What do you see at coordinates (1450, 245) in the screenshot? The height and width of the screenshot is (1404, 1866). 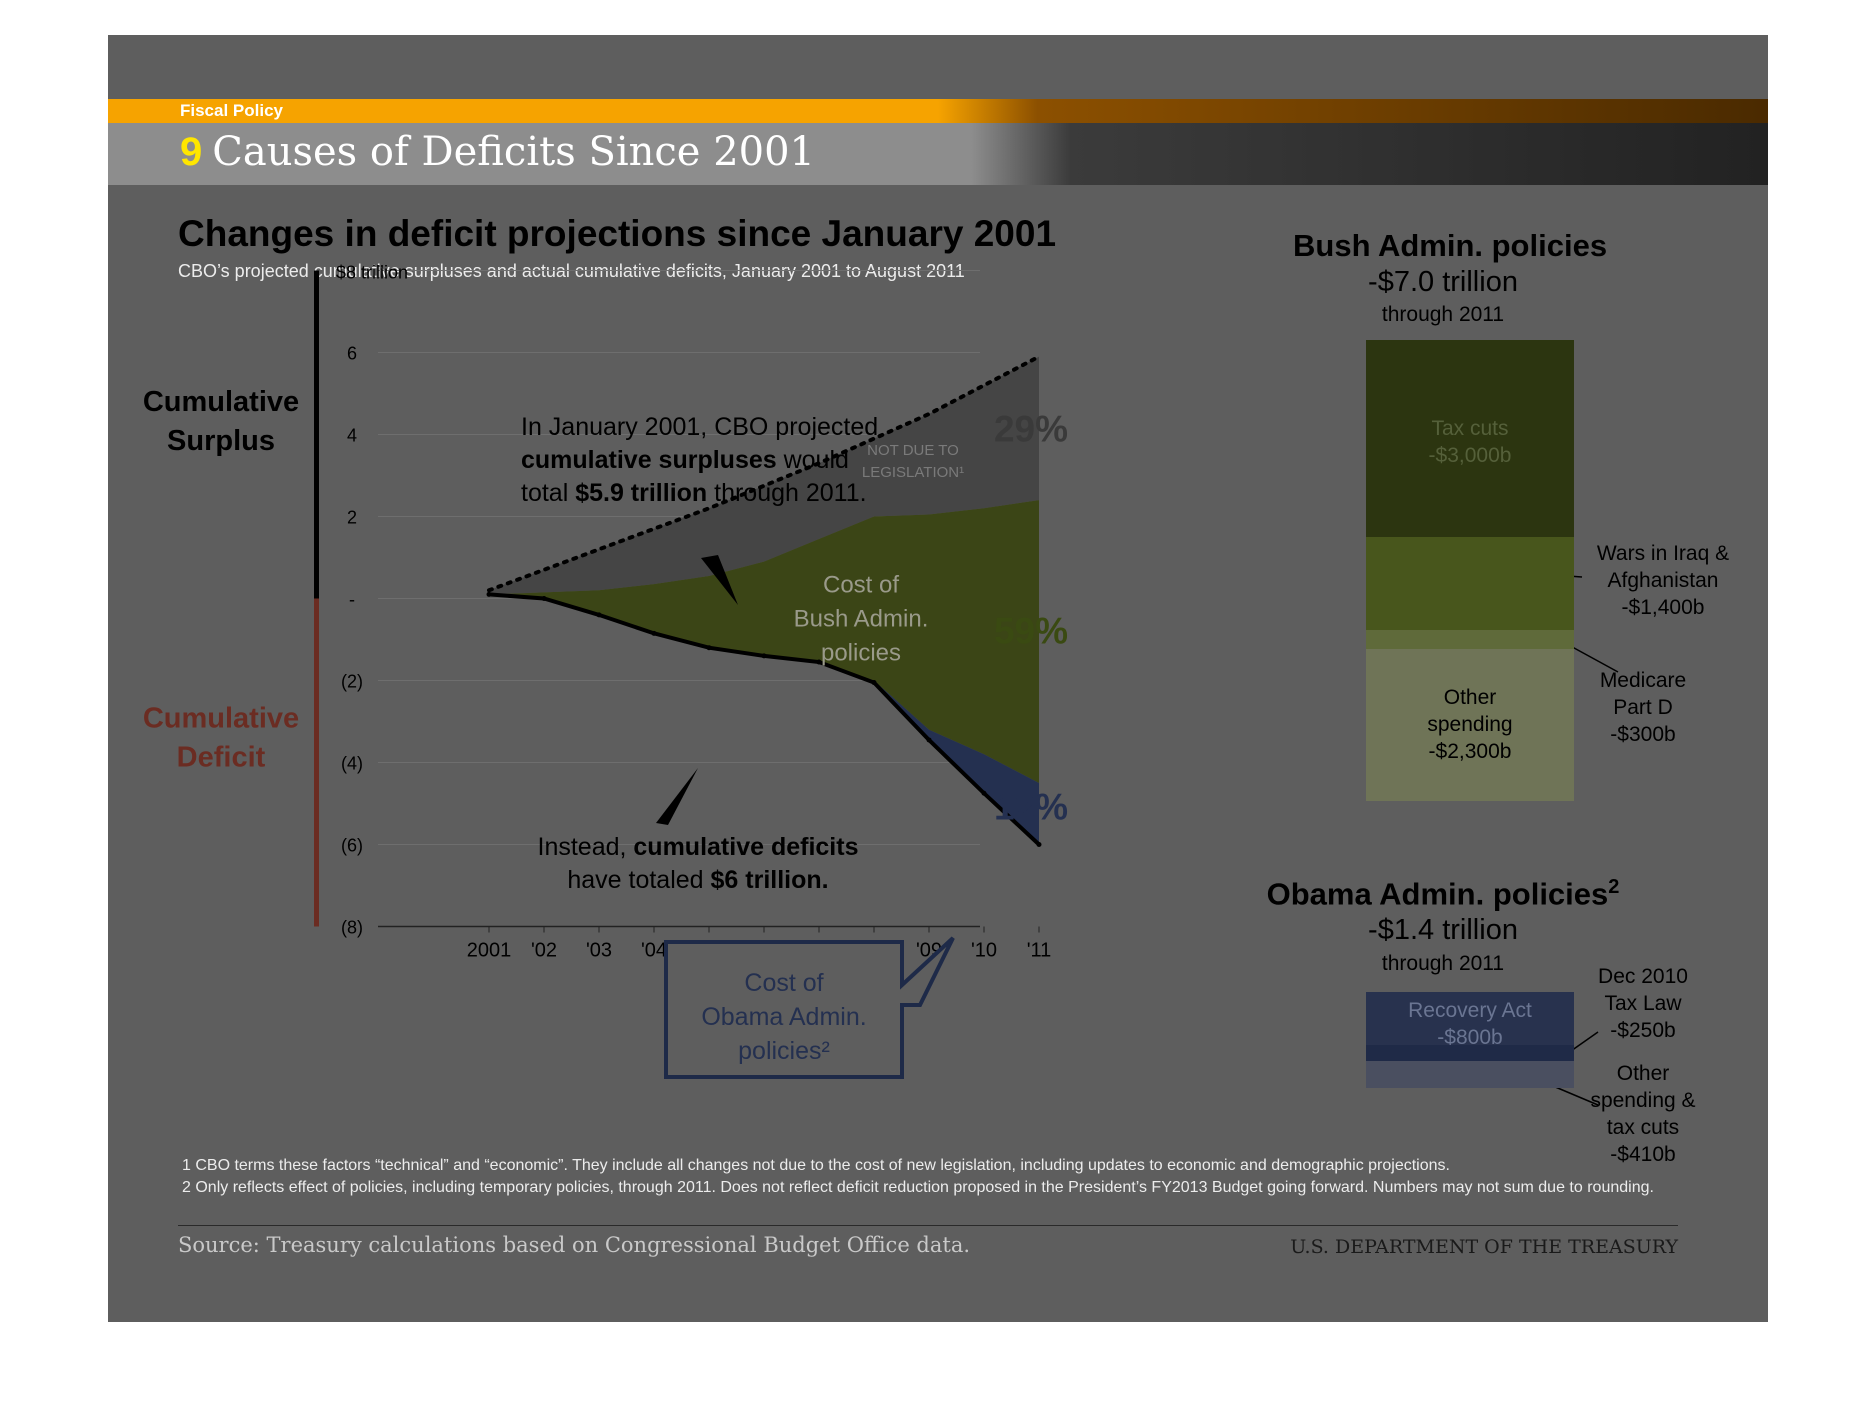 I see `bush-panel-title: Bush Admin. policies` at bounding box center [1450, 245].